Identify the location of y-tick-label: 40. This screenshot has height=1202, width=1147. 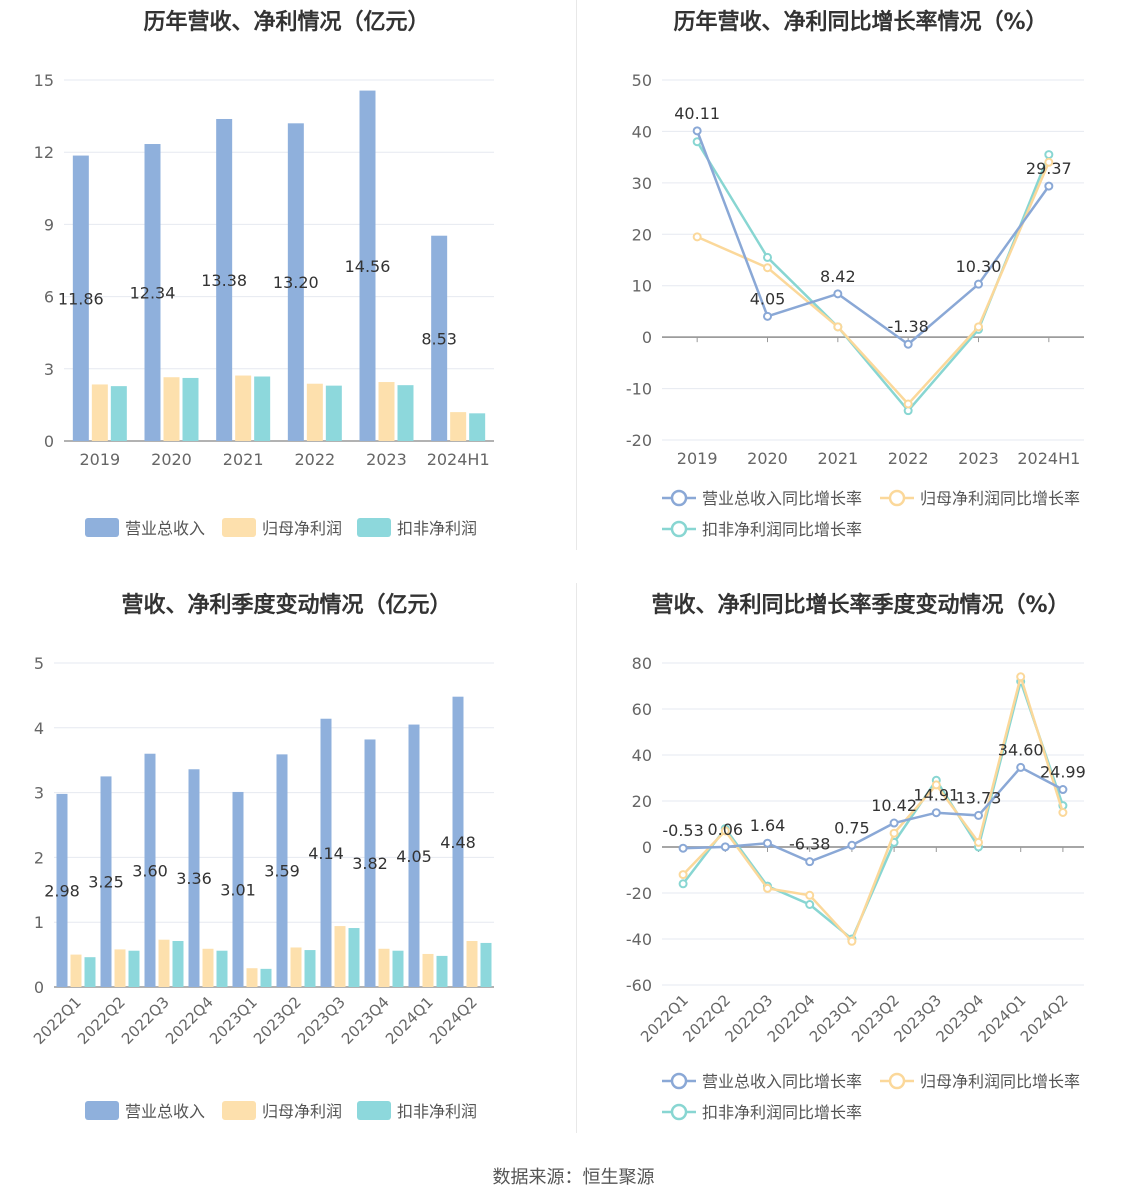
(642, 131).